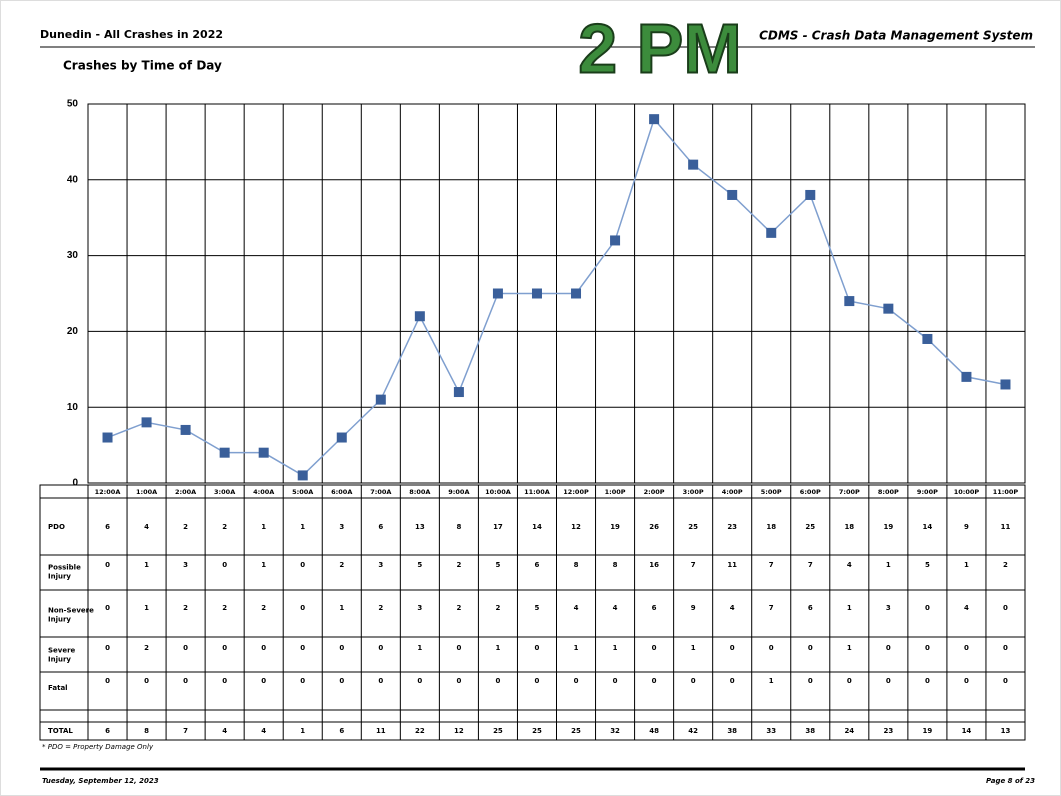 This screenshot has height=796, width=1061. Describe the element at coordinates (73, 255) in the screenshot. I see `y-tick-label: 30` at that location.